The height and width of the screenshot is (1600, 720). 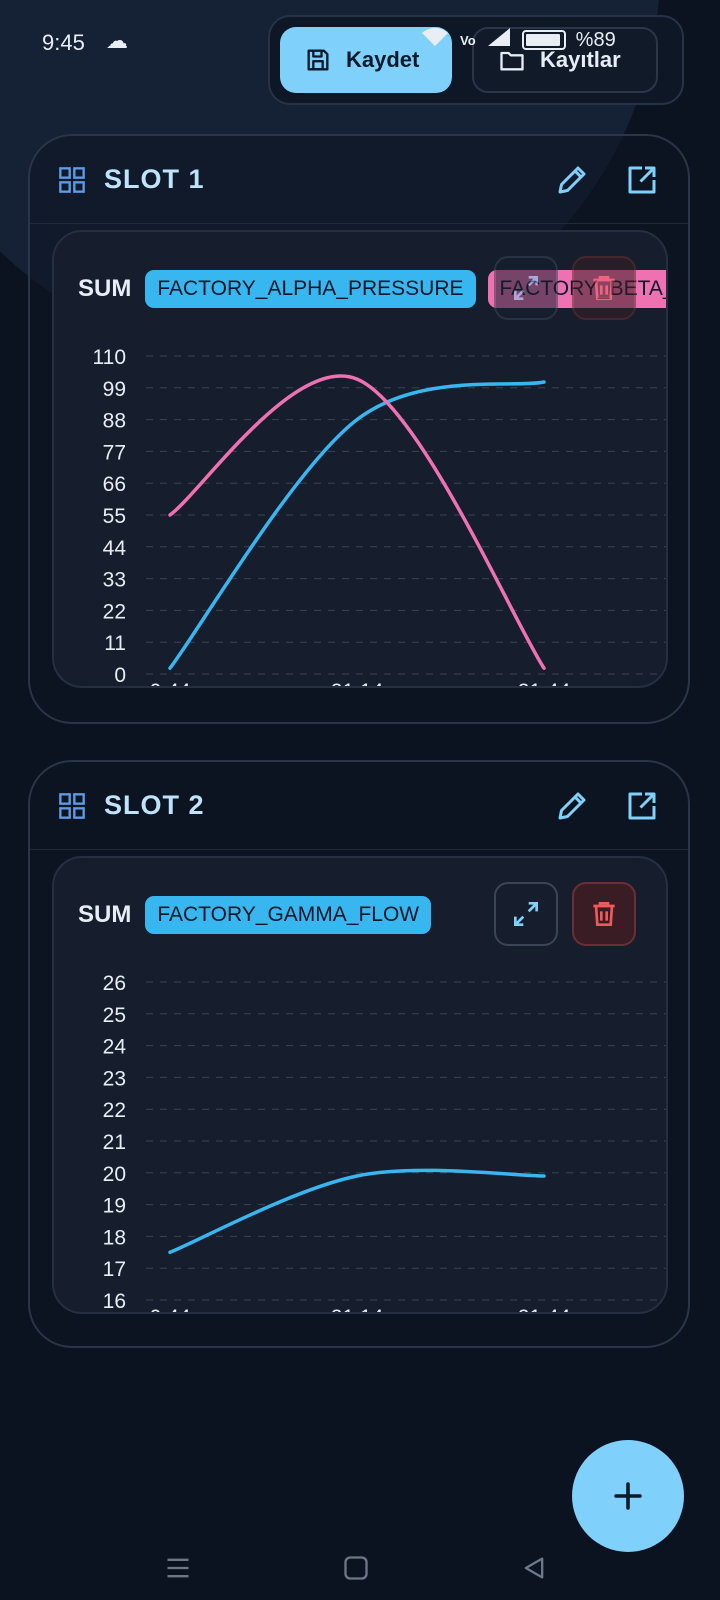 What do you see at coordinates (114, 1174) in the screenshot?
I see `y-tick-label: 20` at bounding box center [114, 1174].